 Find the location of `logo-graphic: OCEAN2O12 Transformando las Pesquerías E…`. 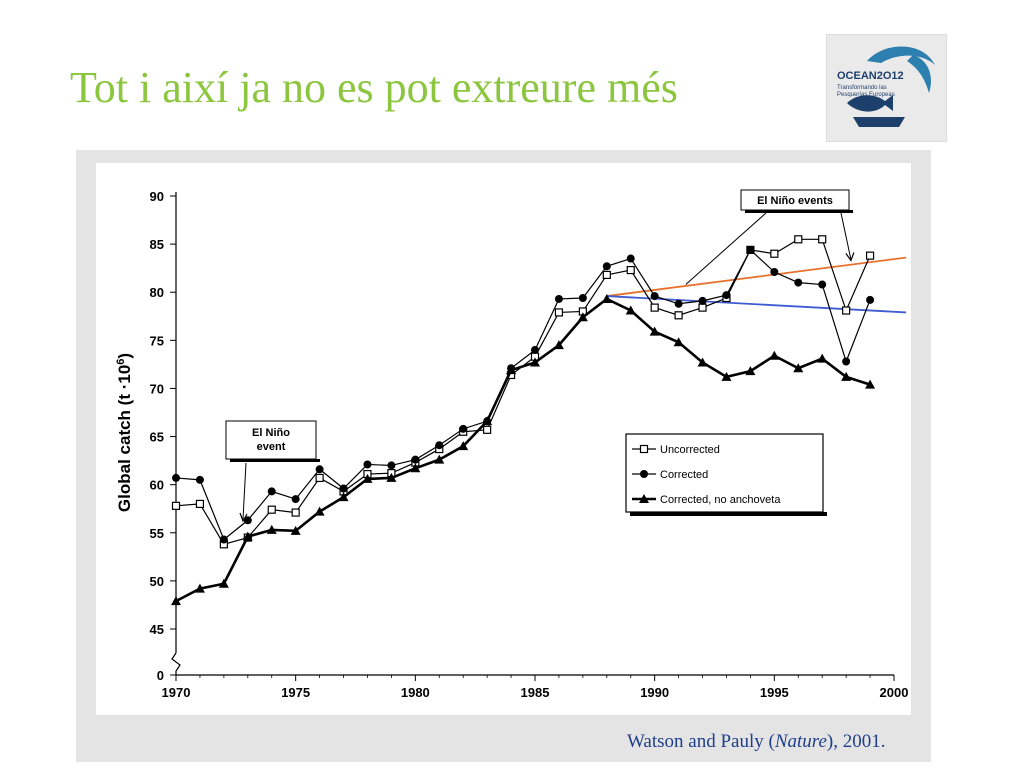

logo-graphic: OCEAN2O12 Transformando las Pesquerías E… is located at coordinates (886, 86).